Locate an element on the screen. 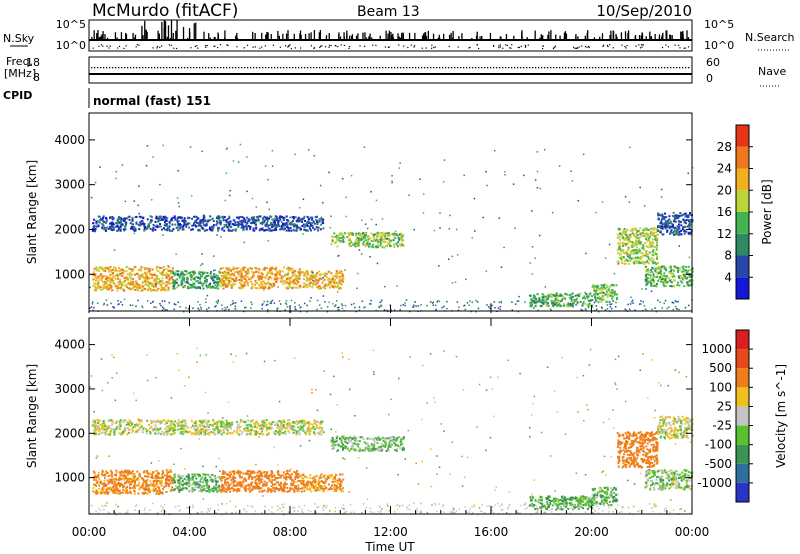 This screenshot has width=800, height=554. colorbar-segment is located at coordinates (742, 136).